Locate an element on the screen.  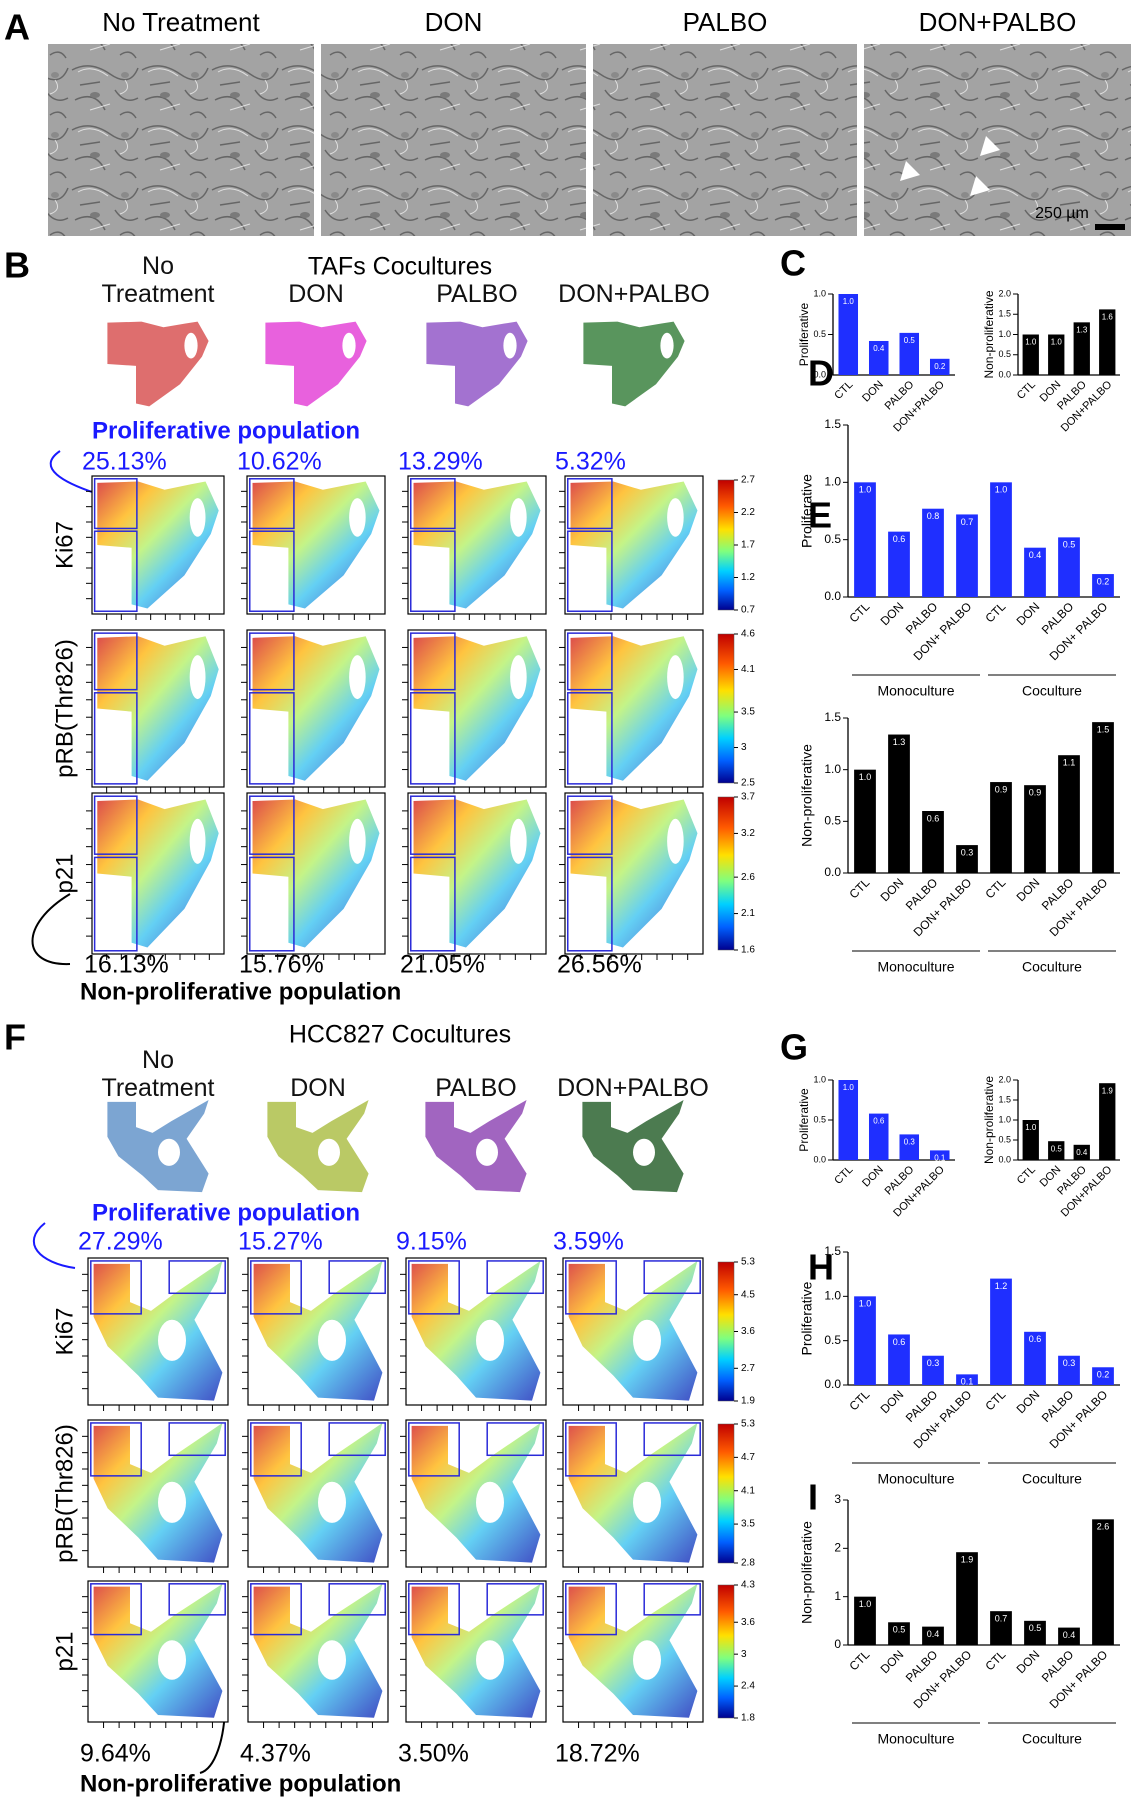
value-label: 1.3 is located at coordinates (1082, 329).